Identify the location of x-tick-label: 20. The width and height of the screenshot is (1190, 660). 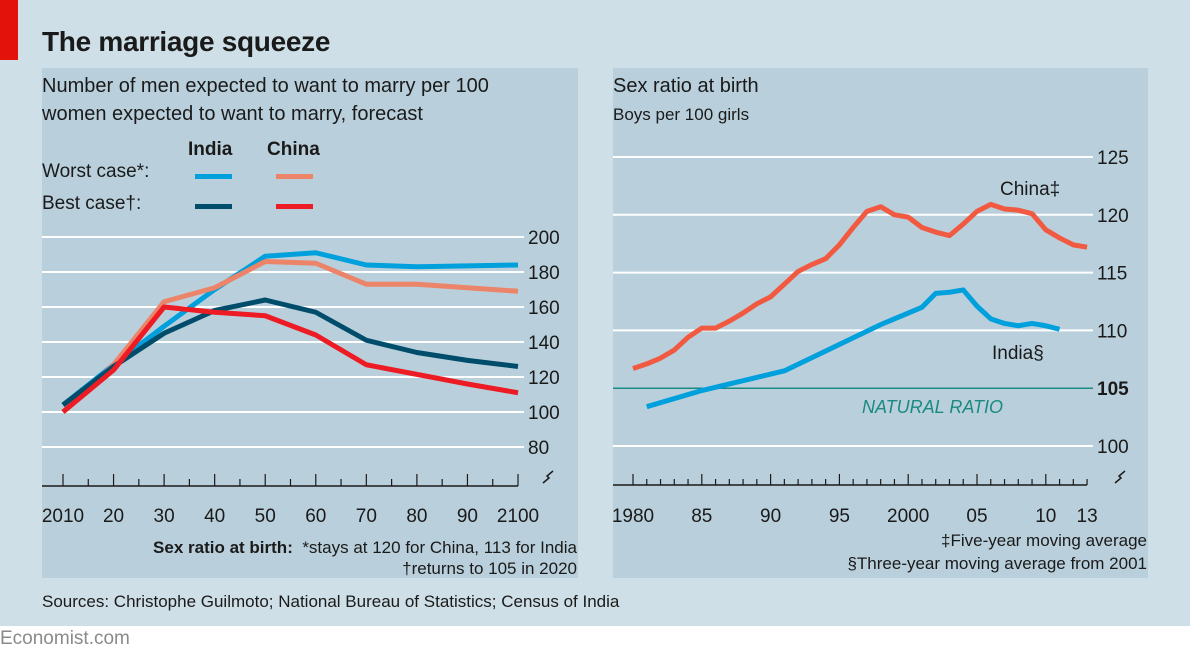
(113, 516).